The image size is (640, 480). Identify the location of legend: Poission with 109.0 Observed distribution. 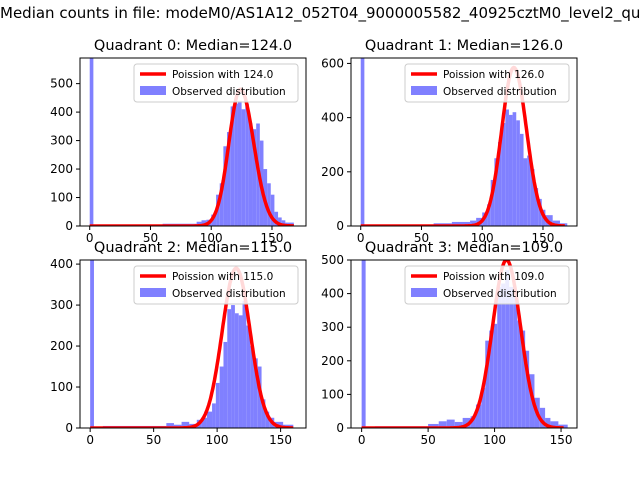
(487, 285).